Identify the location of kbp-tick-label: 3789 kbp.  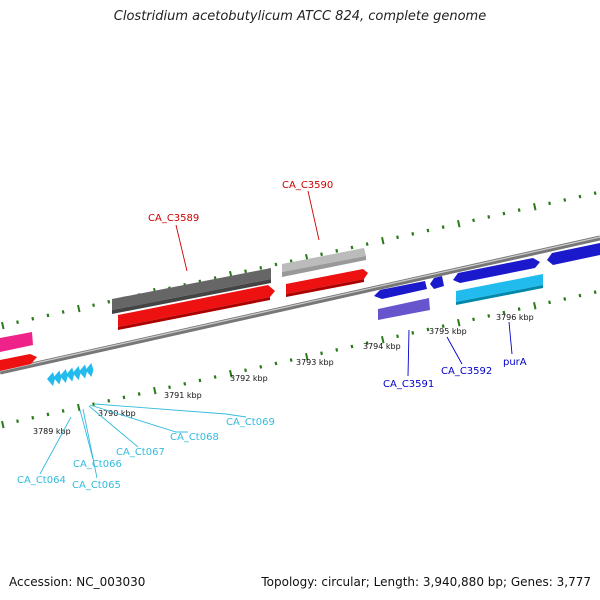
(52, 431).